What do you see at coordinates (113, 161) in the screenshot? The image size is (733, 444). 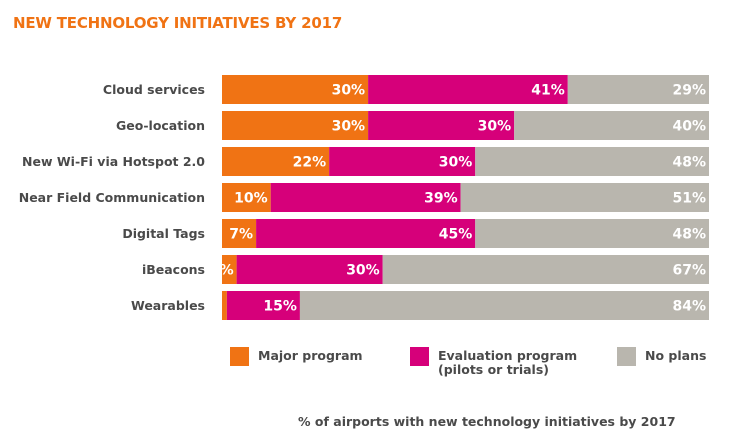 I see `category-label-new-wi-fi-via-hotspot-2-0: New Wi-Fi via Hotspot 2.0` at bounding box center [113, 161].